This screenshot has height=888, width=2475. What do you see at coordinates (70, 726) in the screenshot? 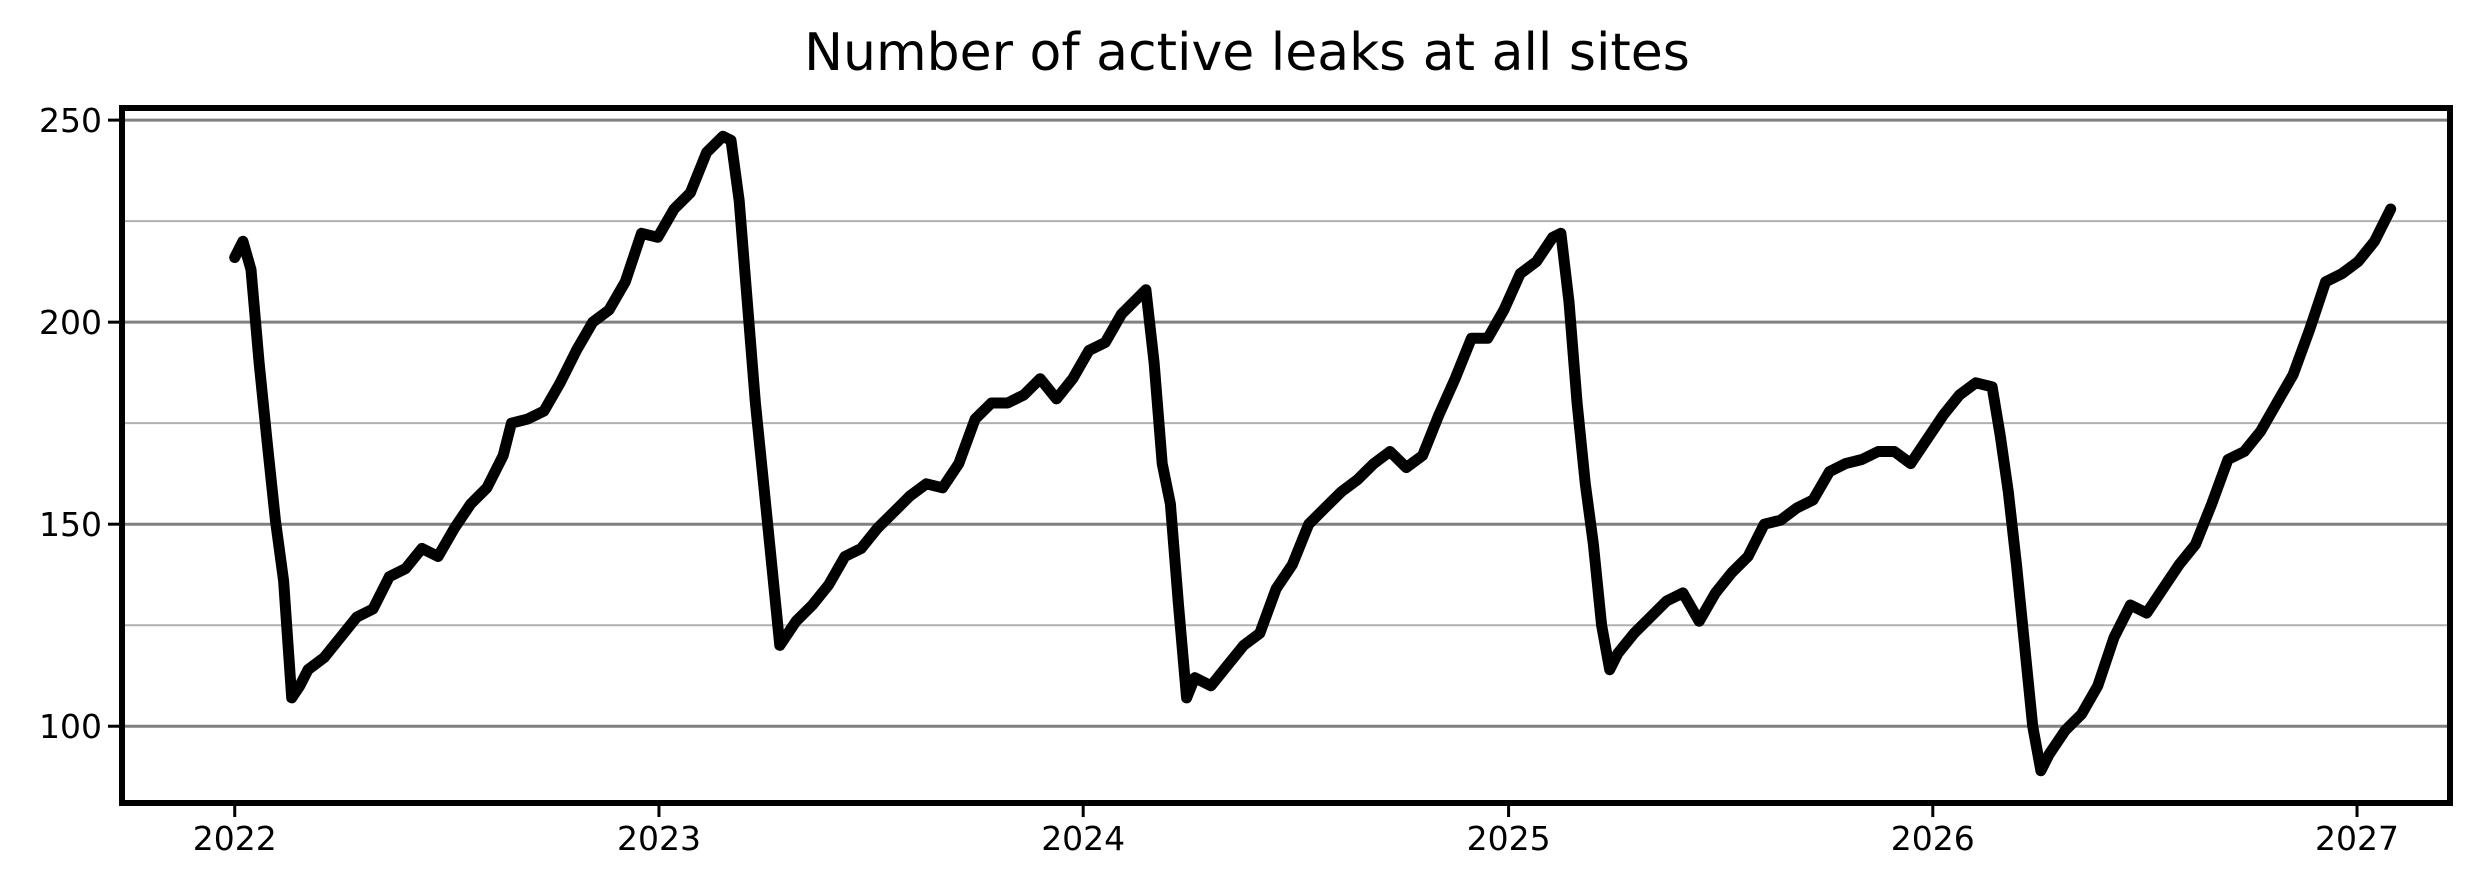
I see `y-tick-label-100: 100` at bounding box center [70, 726].